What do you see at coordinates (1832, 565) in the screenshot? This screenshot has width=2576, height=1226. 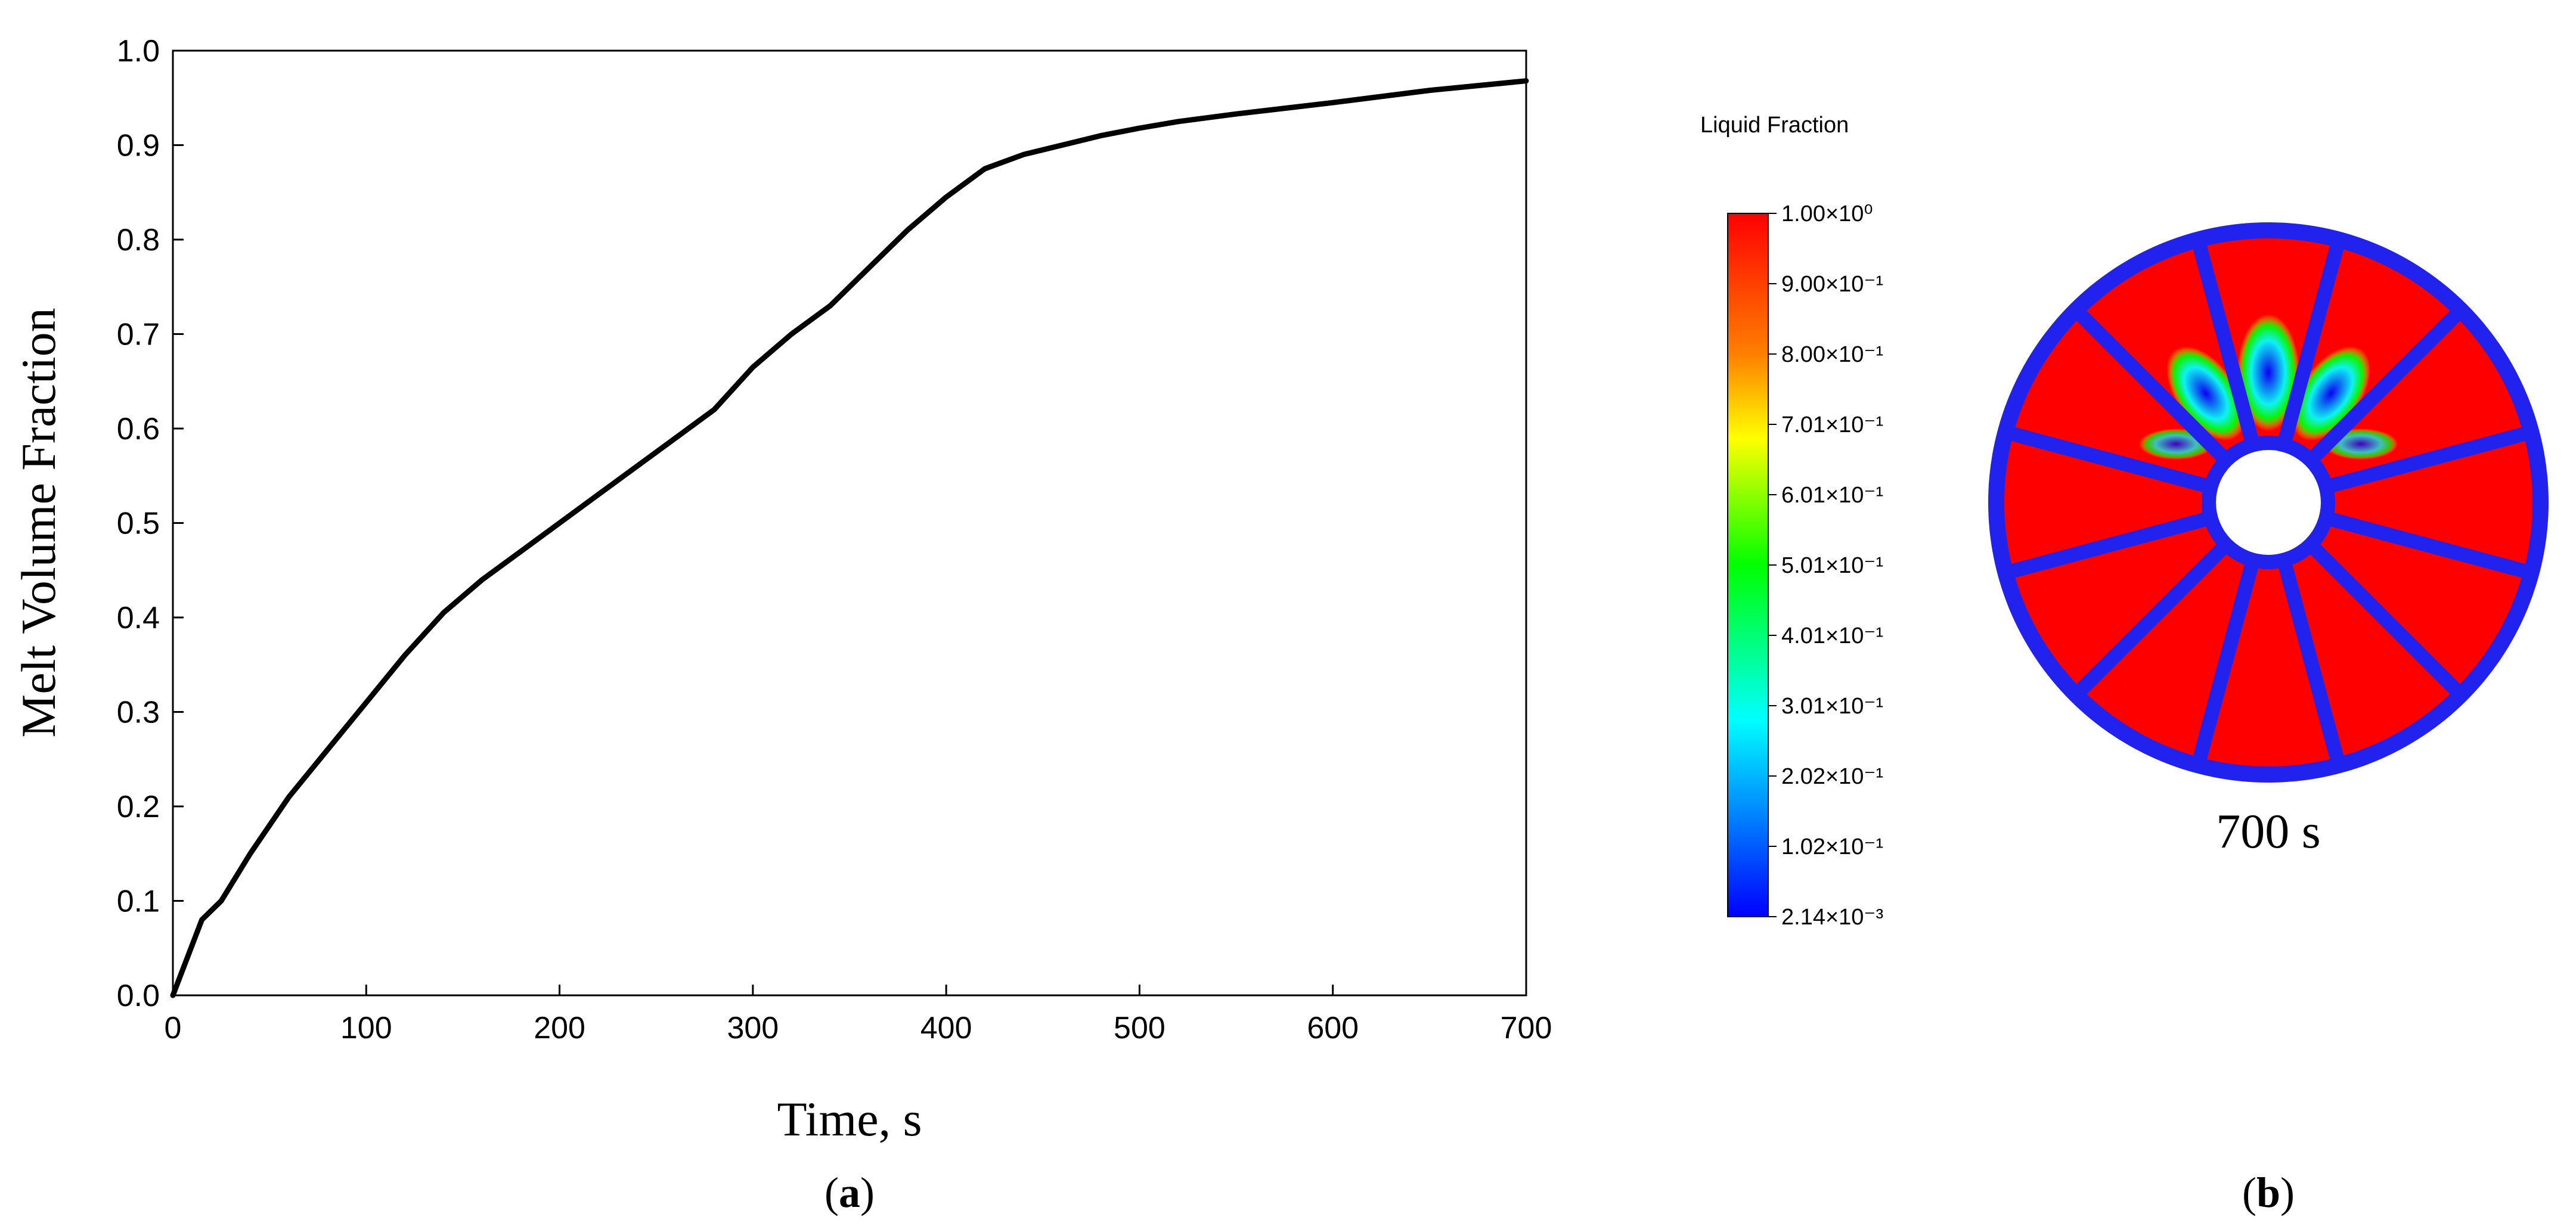 I see `colorbar-tick-label: 5.01×10⁻¹` at bounding box center [1832, 565].